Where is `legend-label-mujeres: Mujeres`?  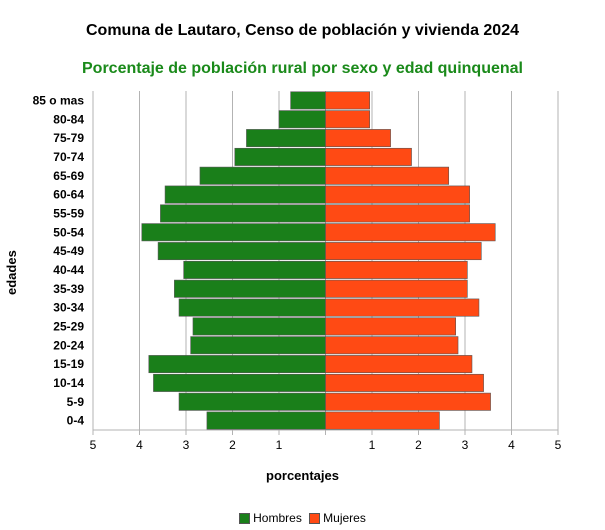 legend-label-mujeres: Mujeres is located at coordinates (344, 518).